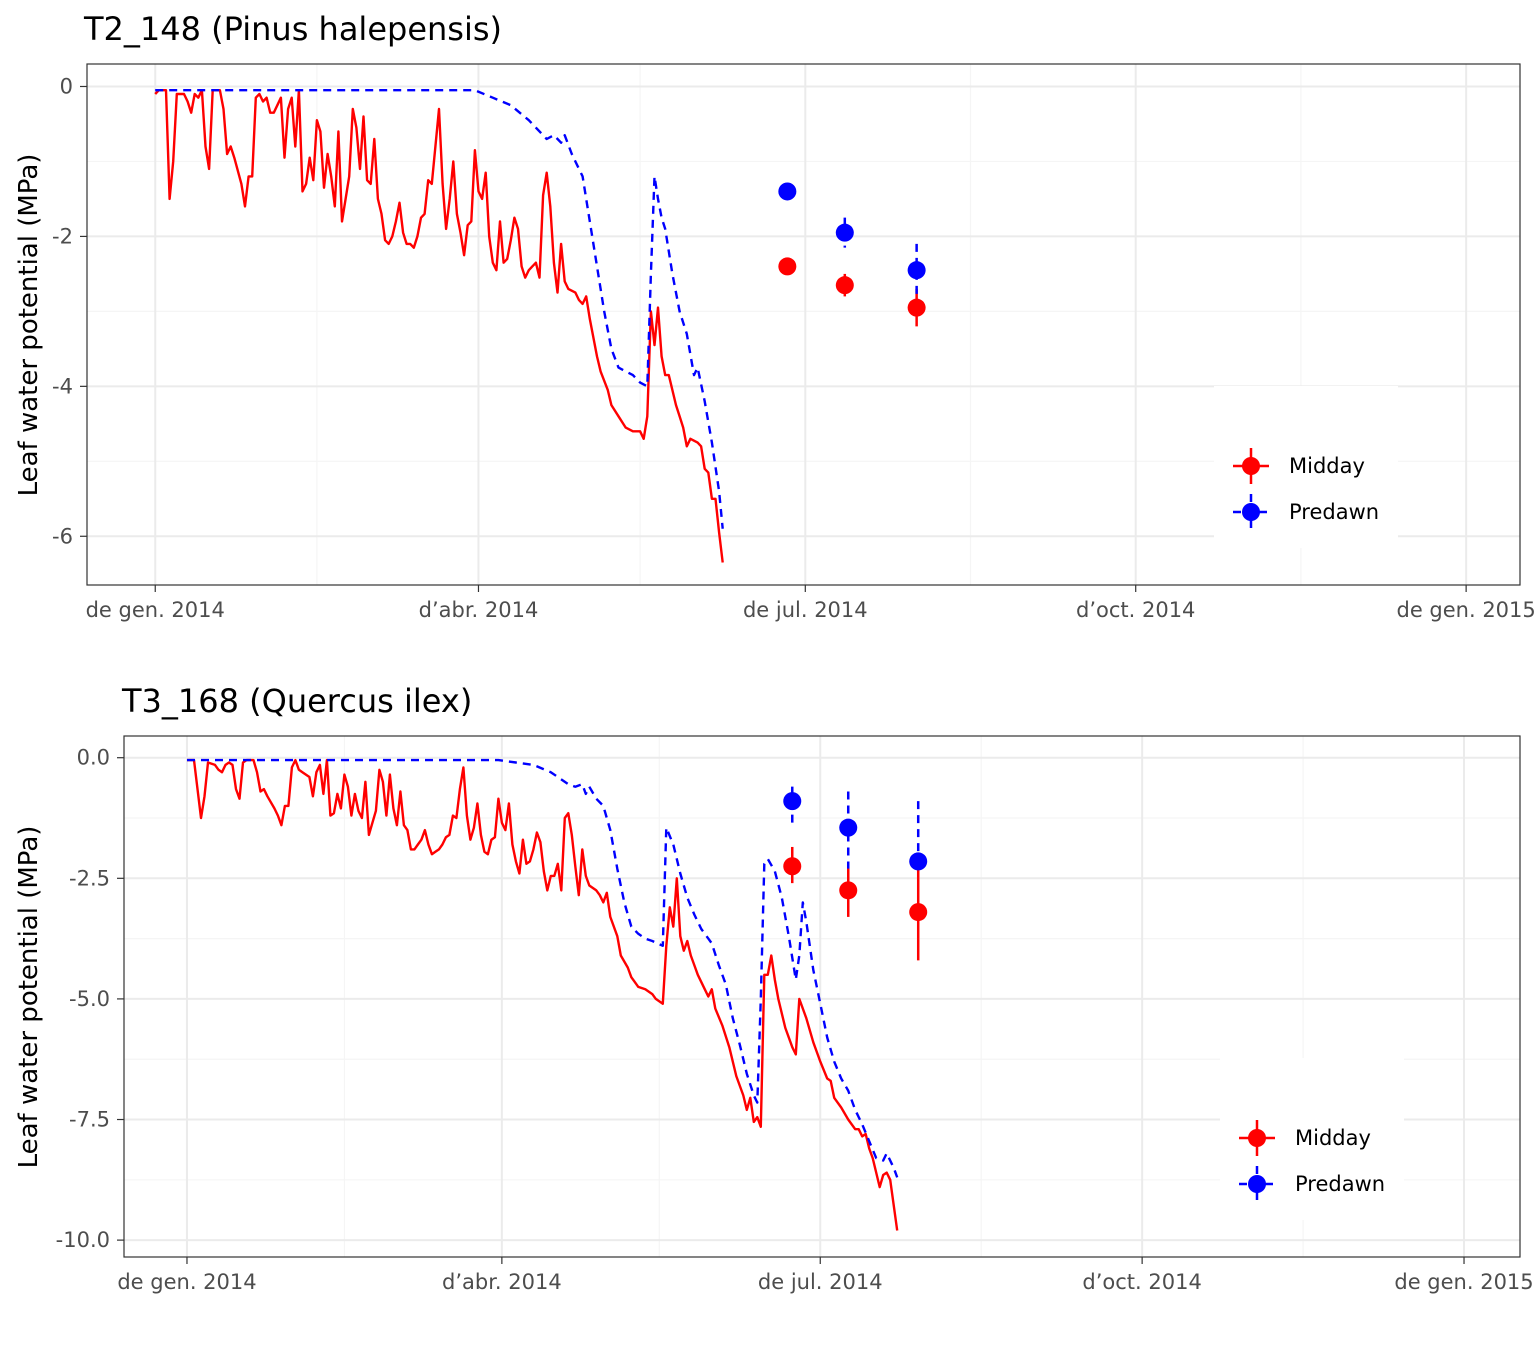  What do you see at coordinates (93, 758) in the screenshot?
I see `y-tick-label: 0.0` at bounding box center [93, 758].